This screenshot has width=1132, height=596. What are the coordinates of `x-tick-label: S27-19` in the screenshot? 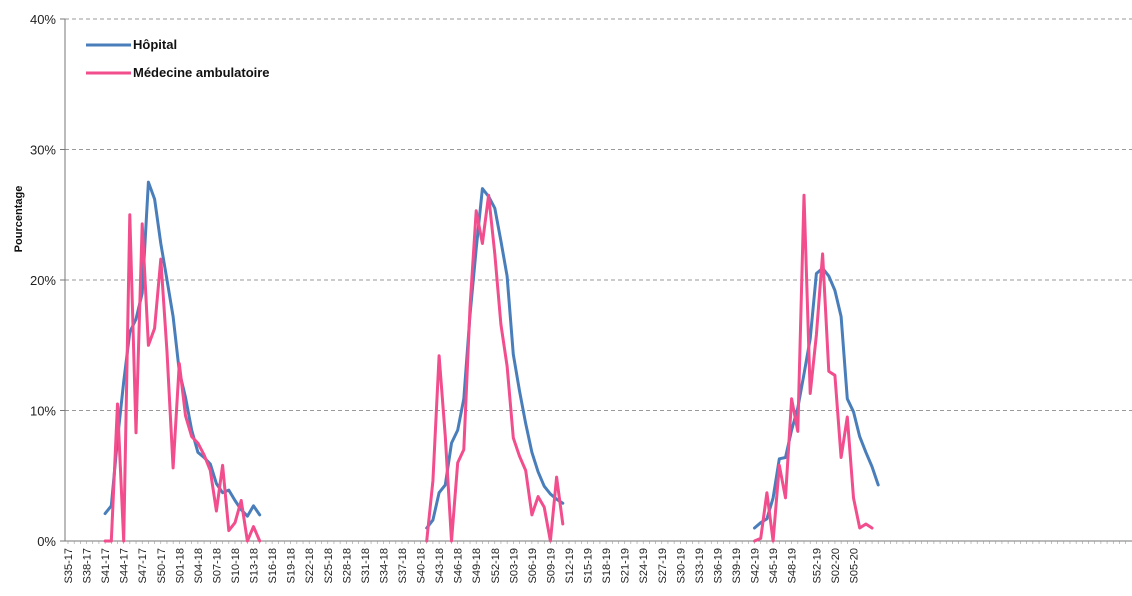 It's located at (663, 565).